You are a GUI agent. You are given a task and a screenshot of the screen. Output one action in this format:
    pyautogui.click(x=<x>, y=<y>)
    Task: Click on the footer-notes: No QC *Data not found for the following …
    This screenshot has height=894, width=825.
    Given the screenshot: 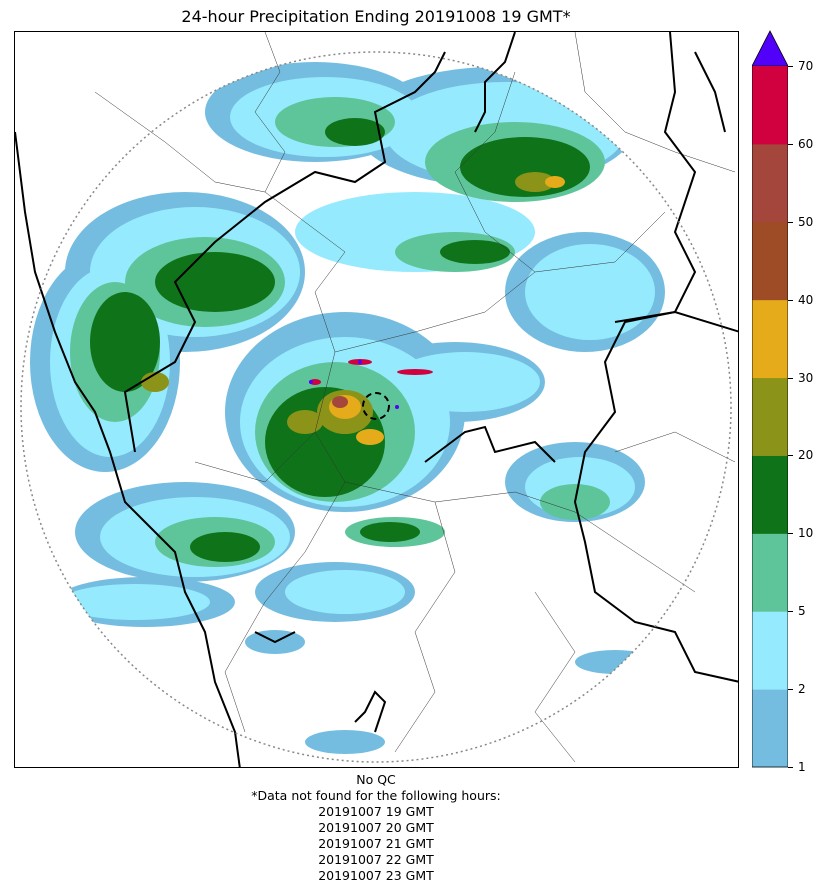 What is the action you would take?
    pyautogui.click(x=376, y=828)
    